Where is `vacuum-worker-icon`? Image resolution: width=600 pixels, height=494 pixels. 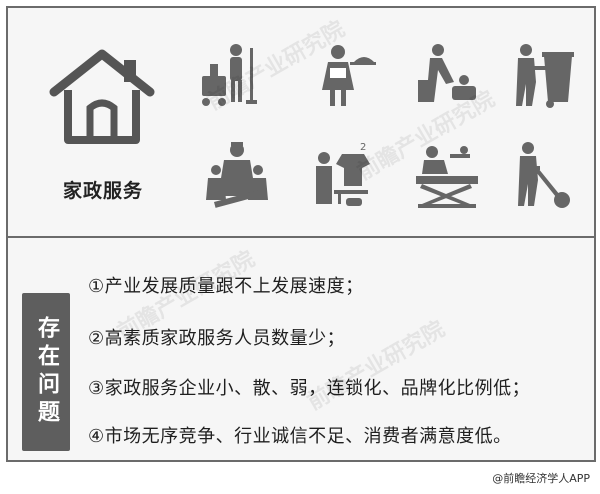 vacuum-worker-icon is located at coordinates (543, 175).